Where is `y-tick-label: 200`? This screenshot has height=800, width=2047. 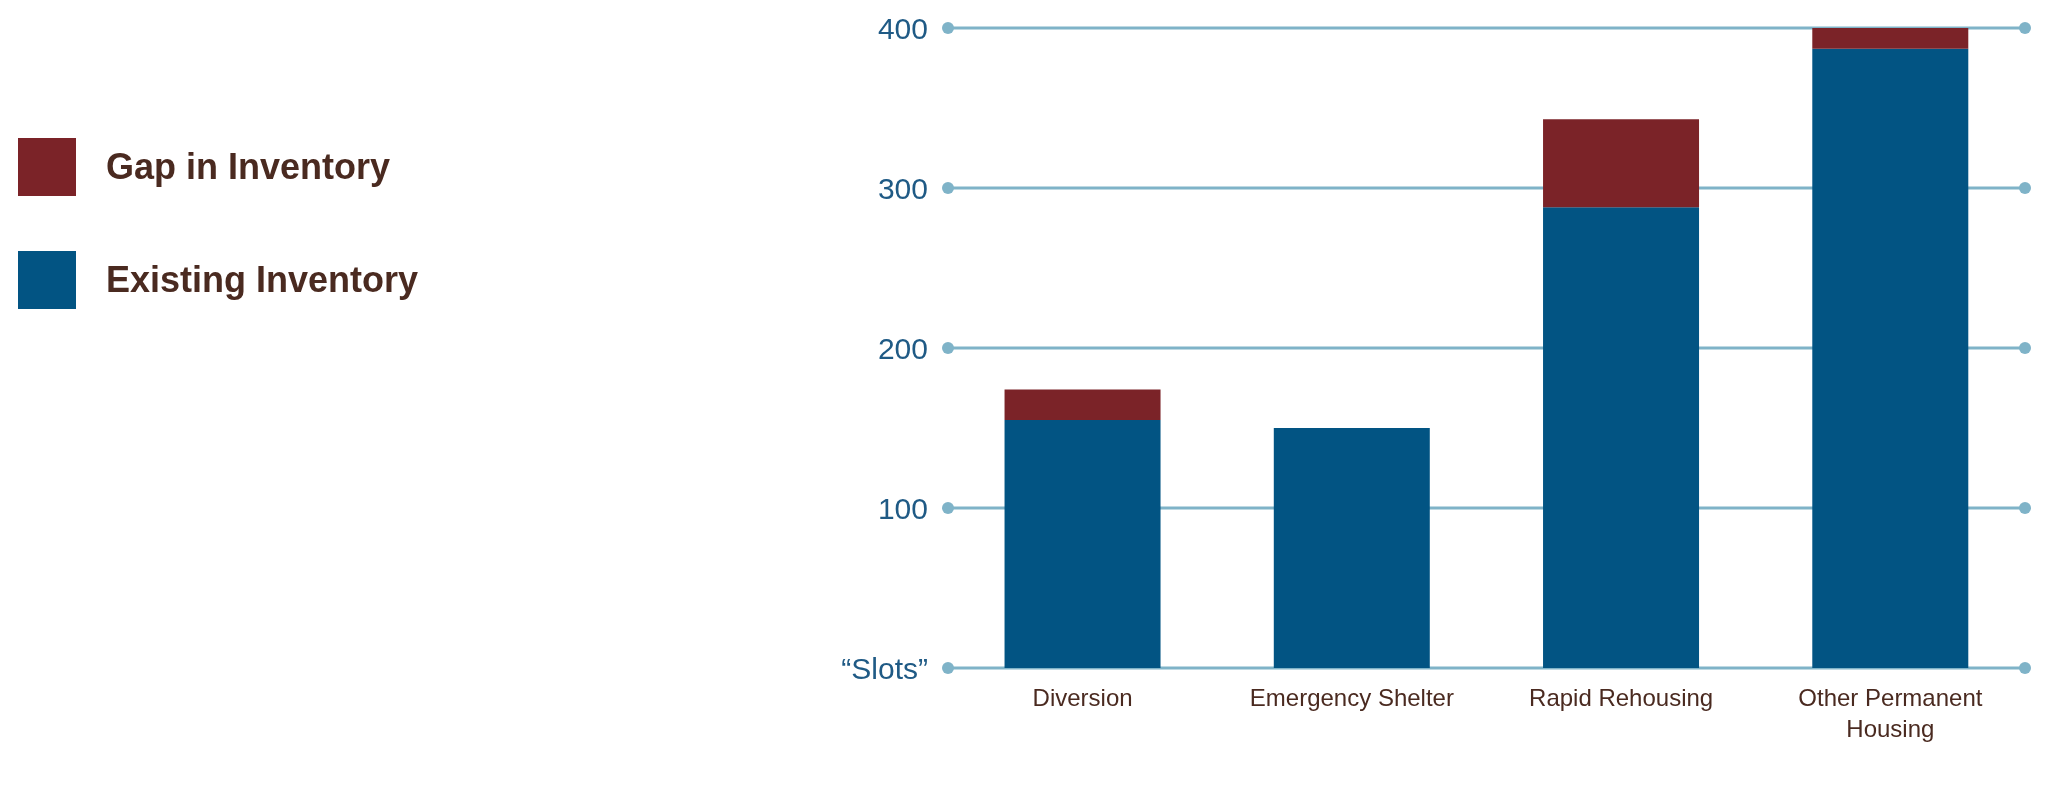 y-tick-label: 200 is located at coordinates (902, 348).